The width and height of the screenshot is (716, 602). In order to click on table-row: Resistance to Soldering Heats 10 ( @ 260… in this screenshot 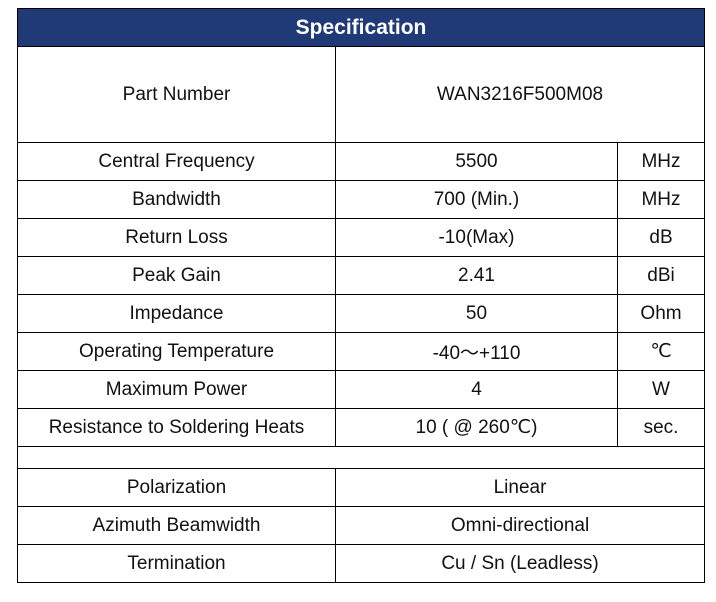, I will do `click(361, 427)`.